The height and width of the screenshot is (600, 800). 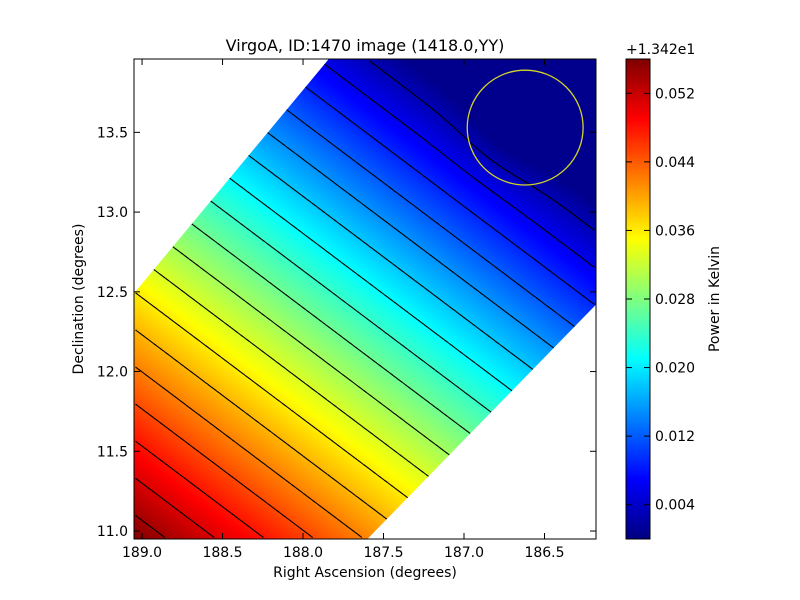 What do you see at coordinates (365, 45) in the screenshot?
I see `chart-title: VirgoA, ID:1470 image (1418.0,YY)` at bounding box center [365, 45].